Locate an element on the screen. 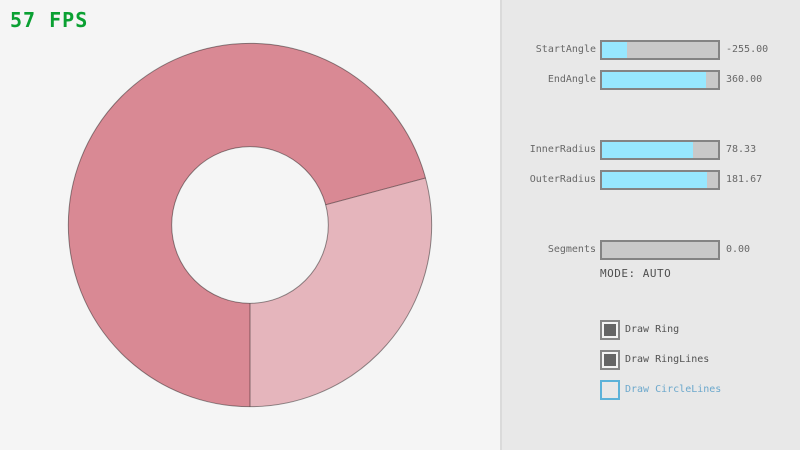  slider-end-angle: EndAngle 360.00 is located at coordinates (651, 80).